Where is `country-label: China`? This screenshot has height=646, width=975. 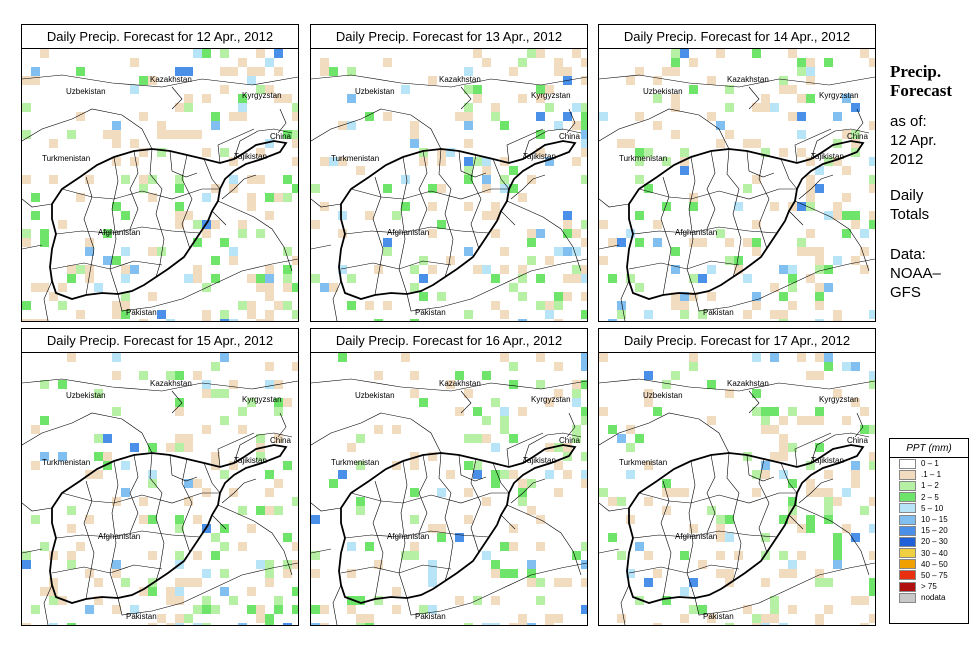 country-label: China is located at coordinates (857, 440).